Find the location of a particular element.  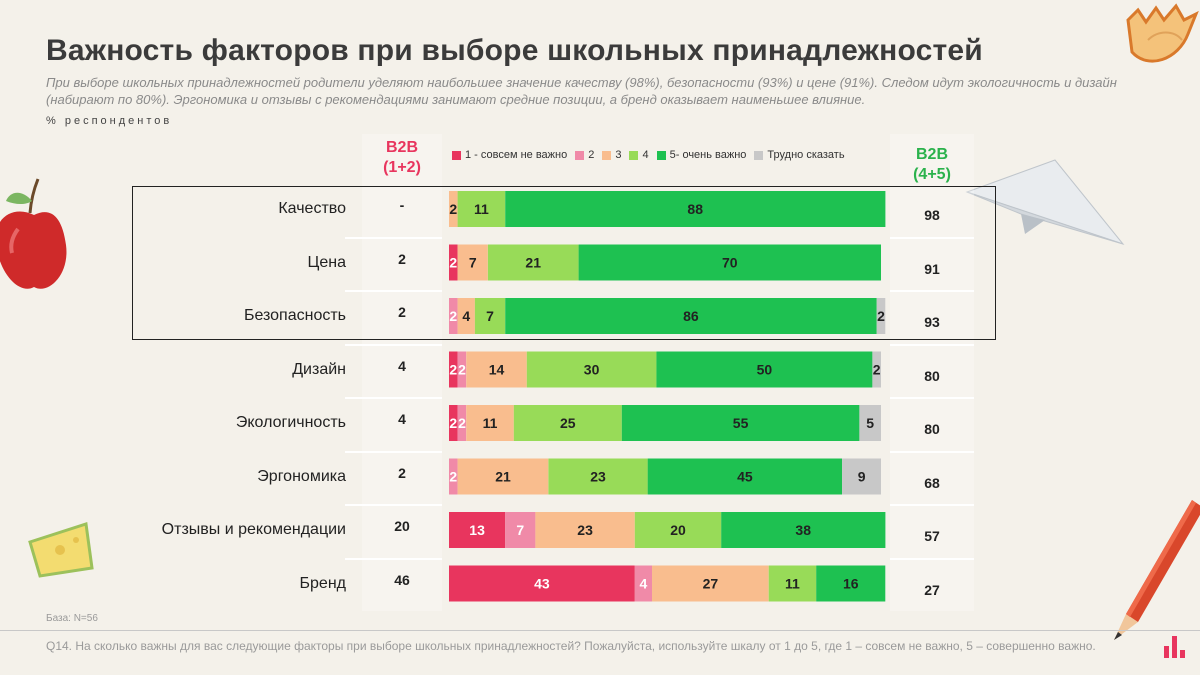

logo-icon is located at coordinates (1174, 647).